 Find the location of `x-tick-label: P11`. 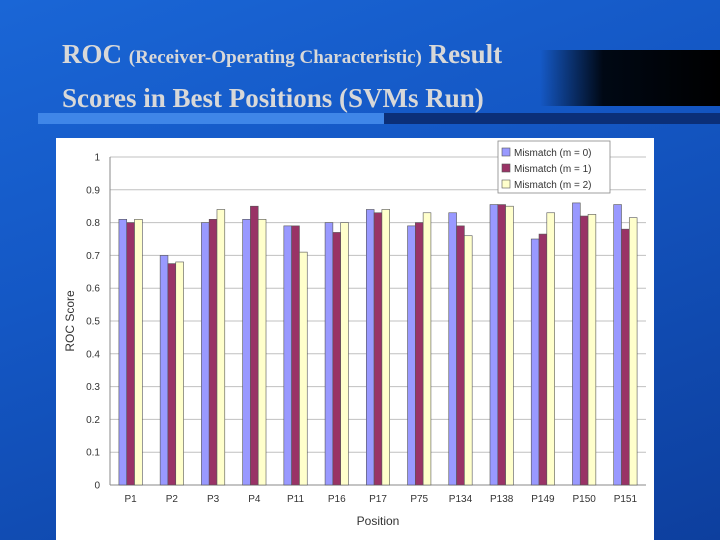

x-tick-label: P11 is located at coordinates (295, 499).